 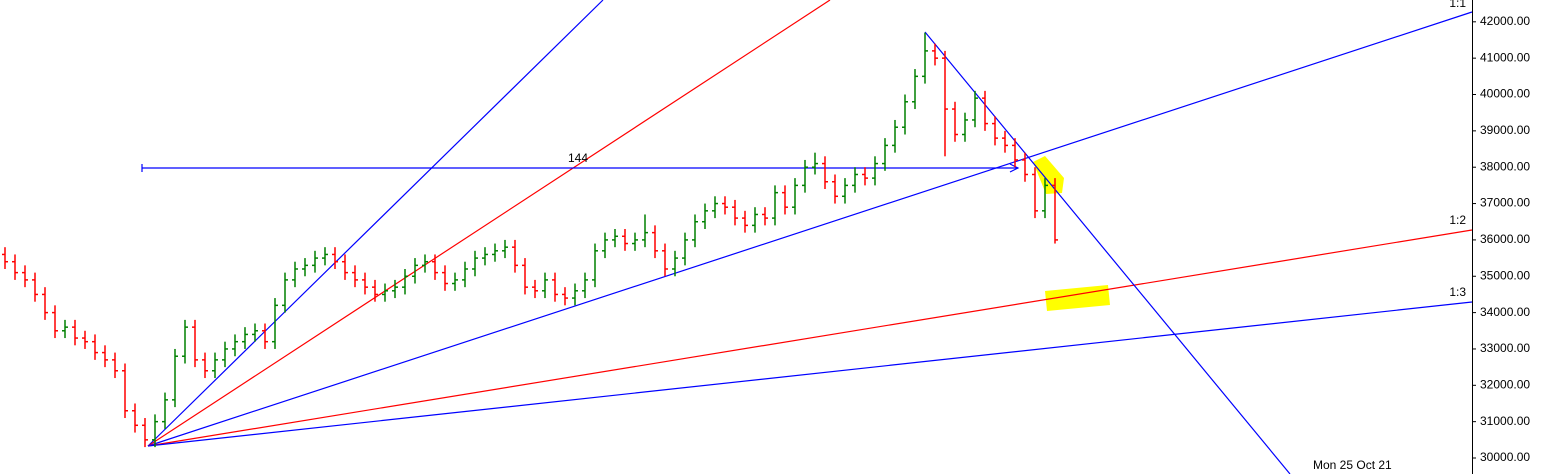 I want to click on highlight, so click(x=1048, y=175).